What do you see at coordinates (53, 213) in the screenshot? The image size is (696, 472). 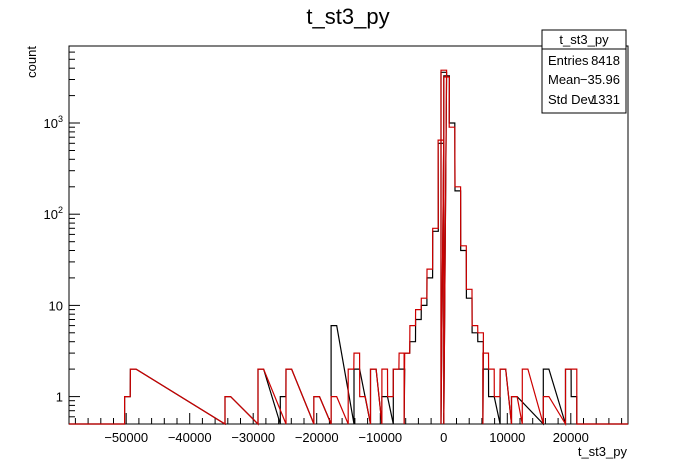 I see `y-tick-label: 10²` at bounding box center [53, 213].